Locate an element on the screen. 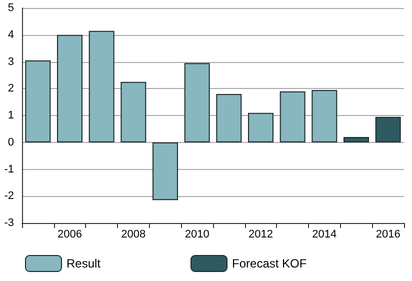 The height and width of the screenshot is (281, 412). y-tick-label: 0 is located at coordinates (11, 142).